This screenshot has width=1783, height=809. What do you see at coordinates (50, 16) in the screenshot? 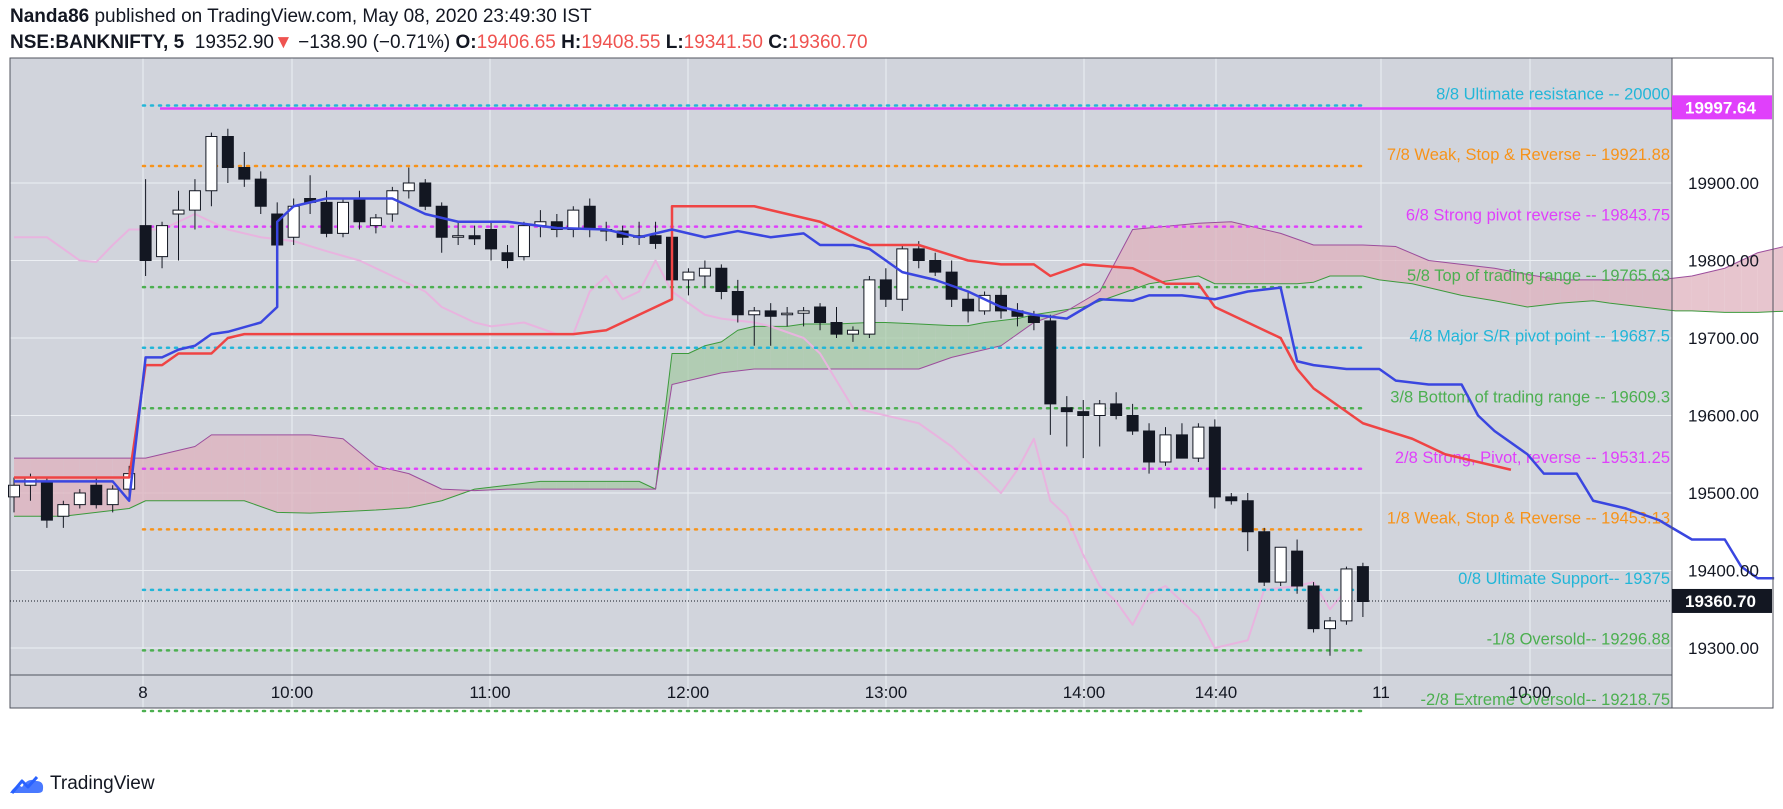
I see `author-name: Nanda86` at bounding box center [50, 16].